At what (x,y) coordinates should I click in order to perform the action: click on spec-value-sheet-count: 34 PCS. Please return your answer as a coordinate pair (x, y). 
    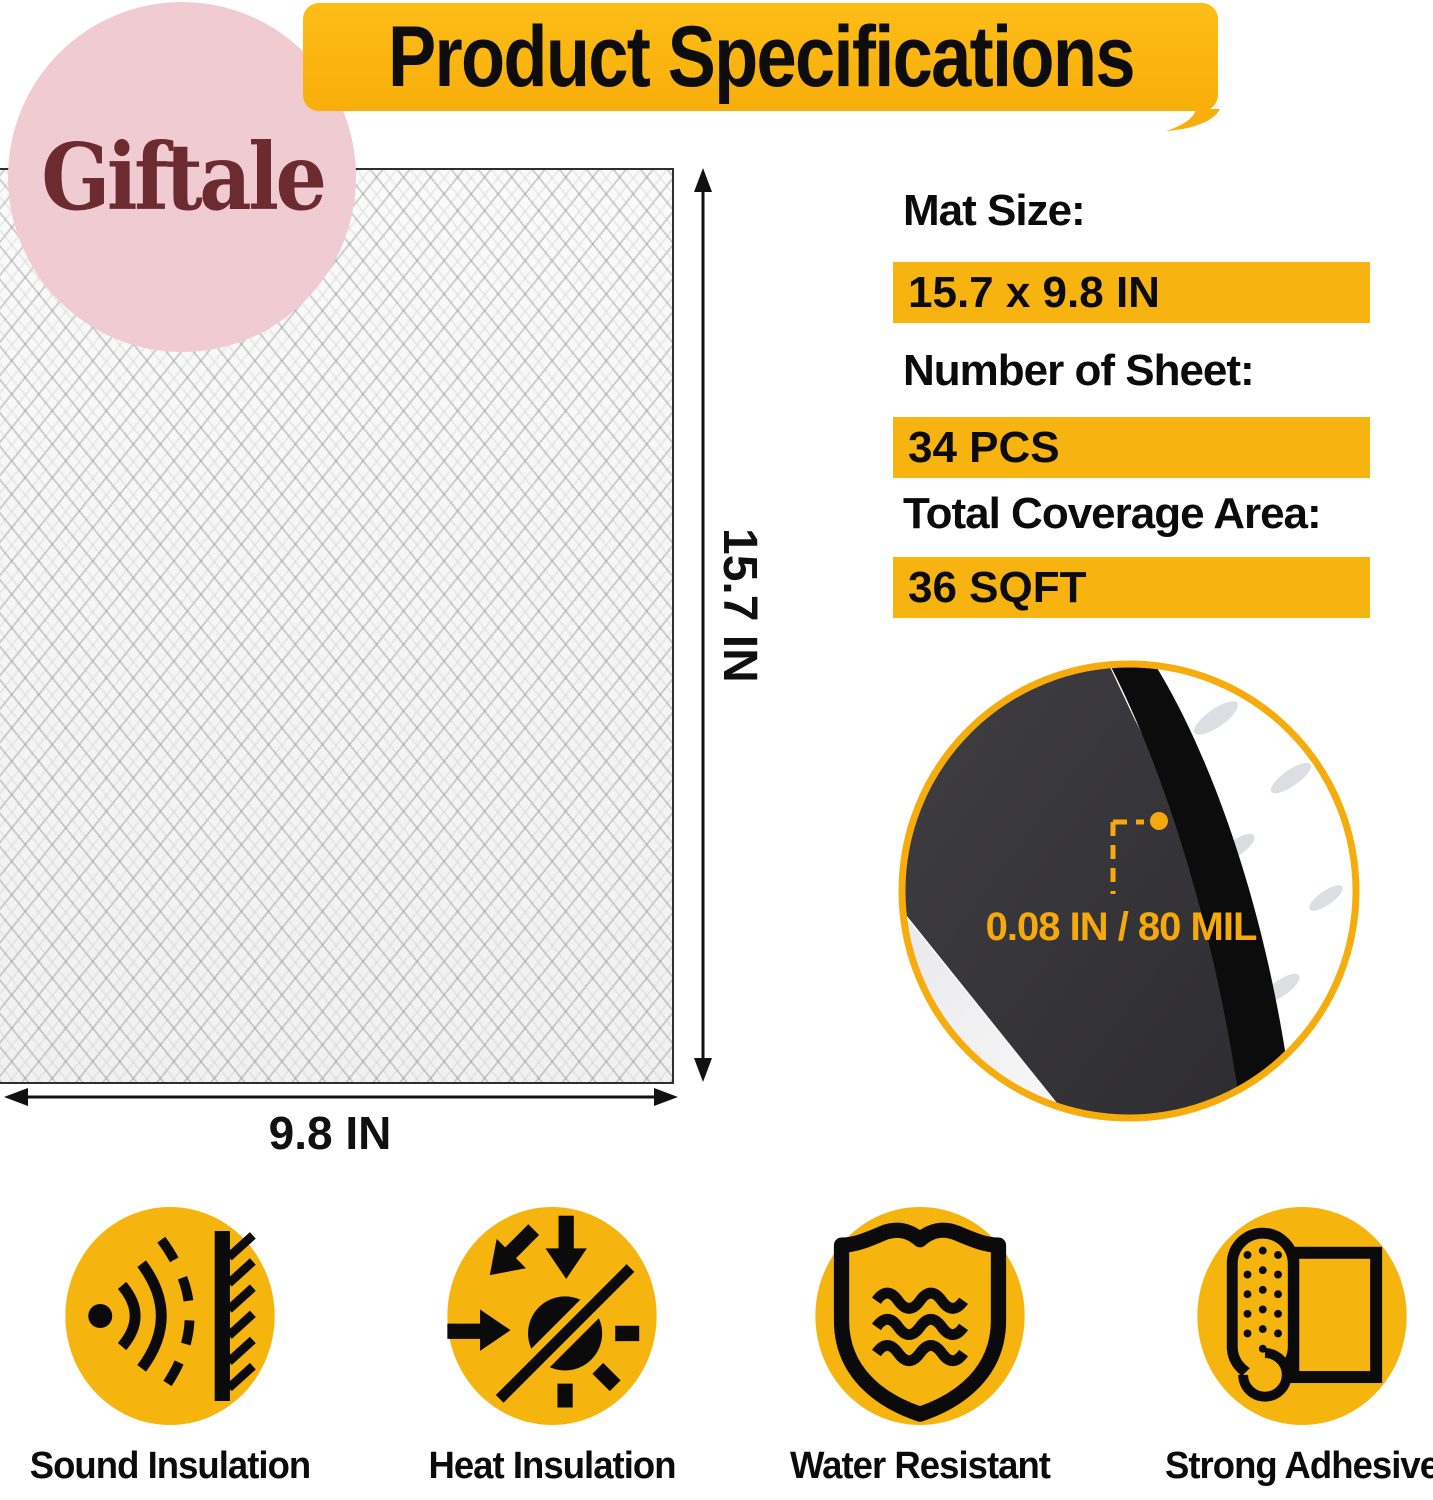
    Looking at the image, I should click on (1131, 447).